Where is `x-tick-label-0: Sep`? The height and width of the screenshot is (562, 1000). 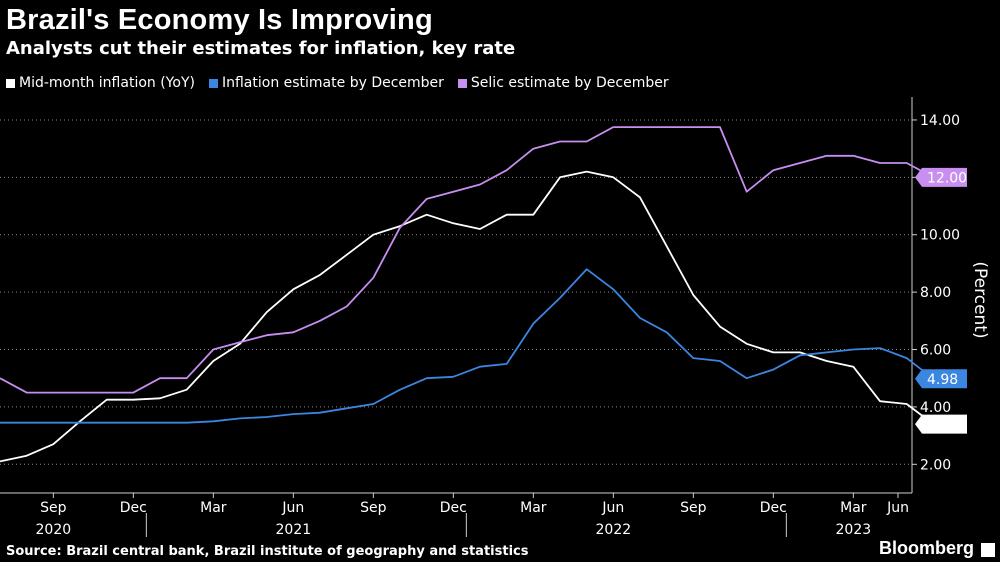 x-tick-label-0: Sep is located at coordinates (53, 508).